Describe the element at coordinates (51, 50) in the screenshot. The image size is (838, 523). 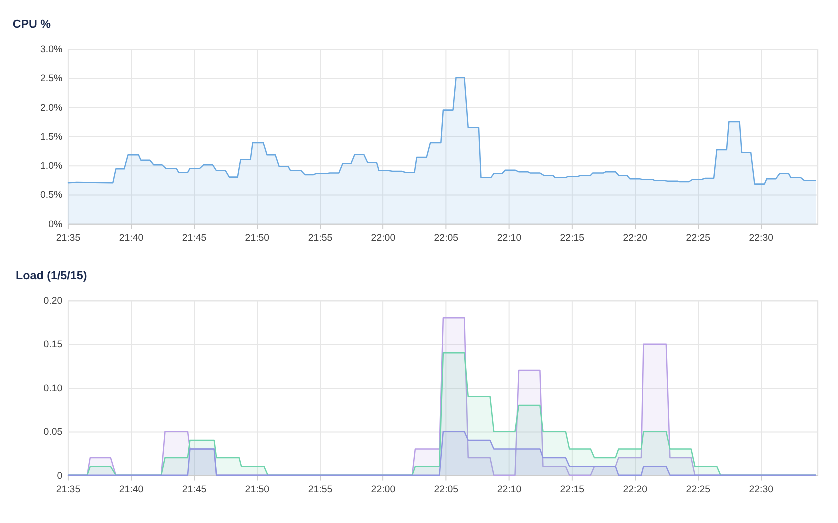
I see `y-tick-label: 3.0%` at that location.